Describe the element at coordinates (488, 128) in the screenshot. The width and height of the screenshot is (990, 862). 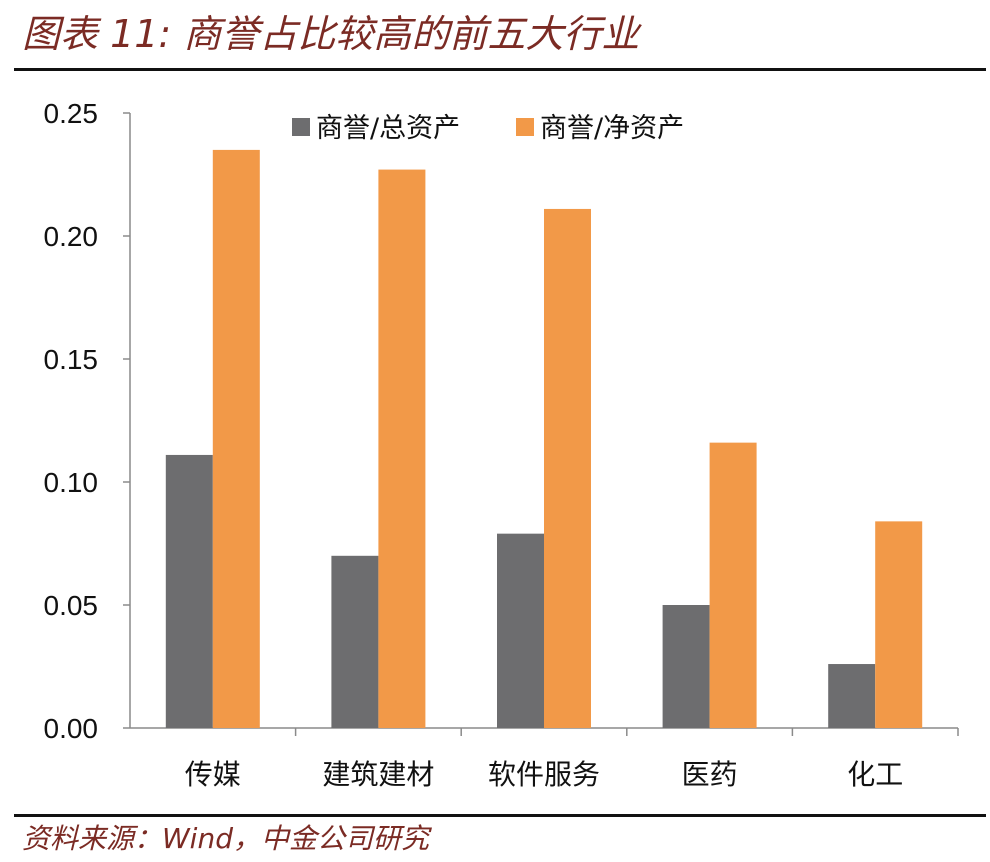
I see `chart-legend: 商誉/总资产 商誉/净资产` at that location.